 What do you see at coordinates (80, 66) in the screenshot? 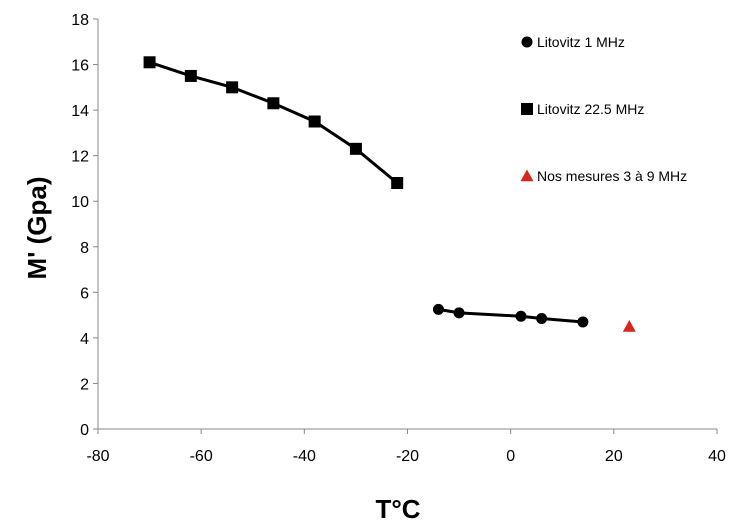
I see `y-tick-label: 16` at bounding box center [80, 66].